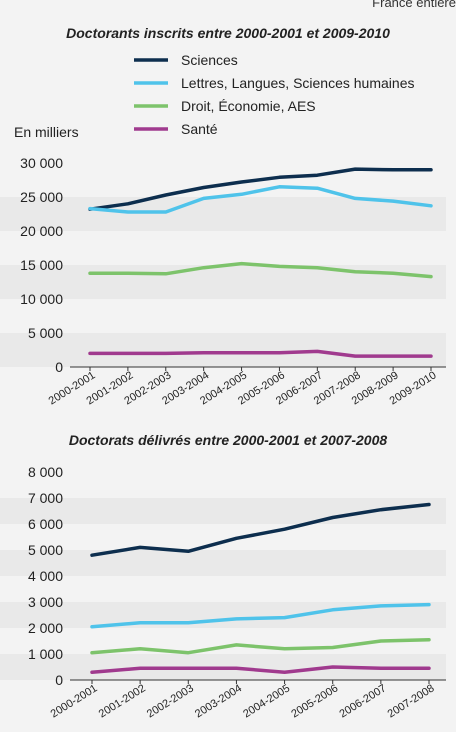  Describe the element at coordinates (209, 60) in the screenshot. I see `legend-label: Sciences` at that location.